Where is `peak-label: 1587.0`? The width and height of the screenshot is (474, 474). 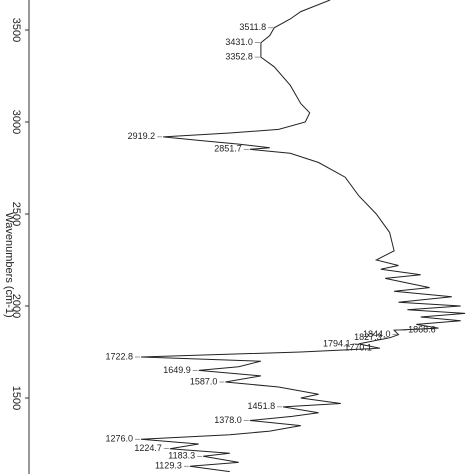
peak-label: 1587.0 is located at coordinates (204, 381).